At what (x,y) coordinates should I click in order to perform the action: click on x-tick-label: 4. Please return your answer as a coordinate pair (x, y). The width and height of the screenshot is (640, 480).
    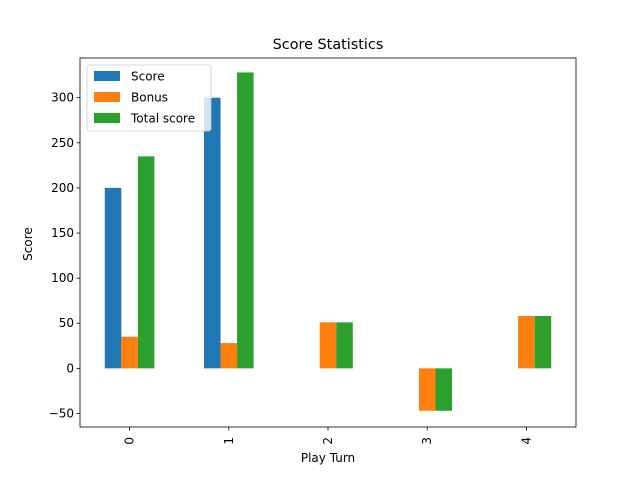
    Looking at the image, I should click on (526, 441).